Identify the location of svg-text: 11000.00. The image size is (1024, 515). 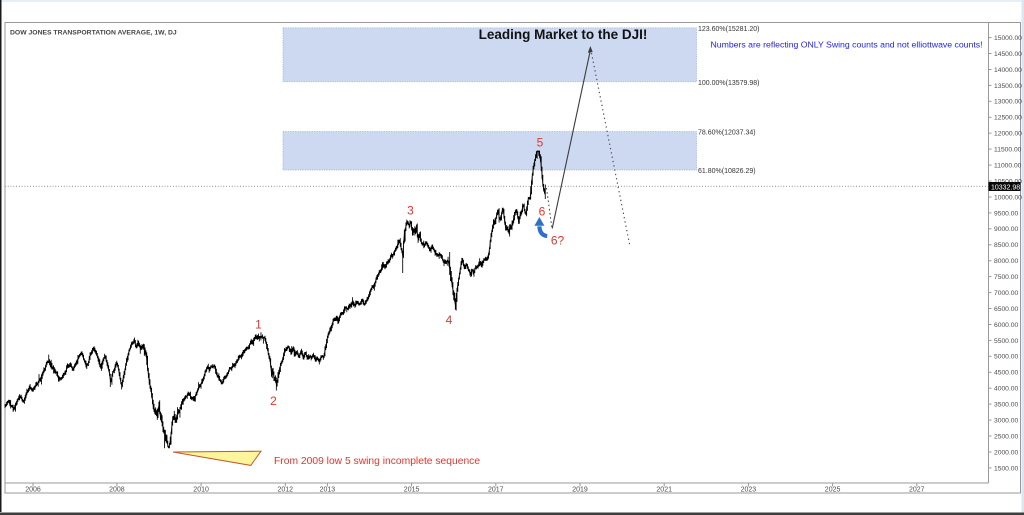
(1008, 166).